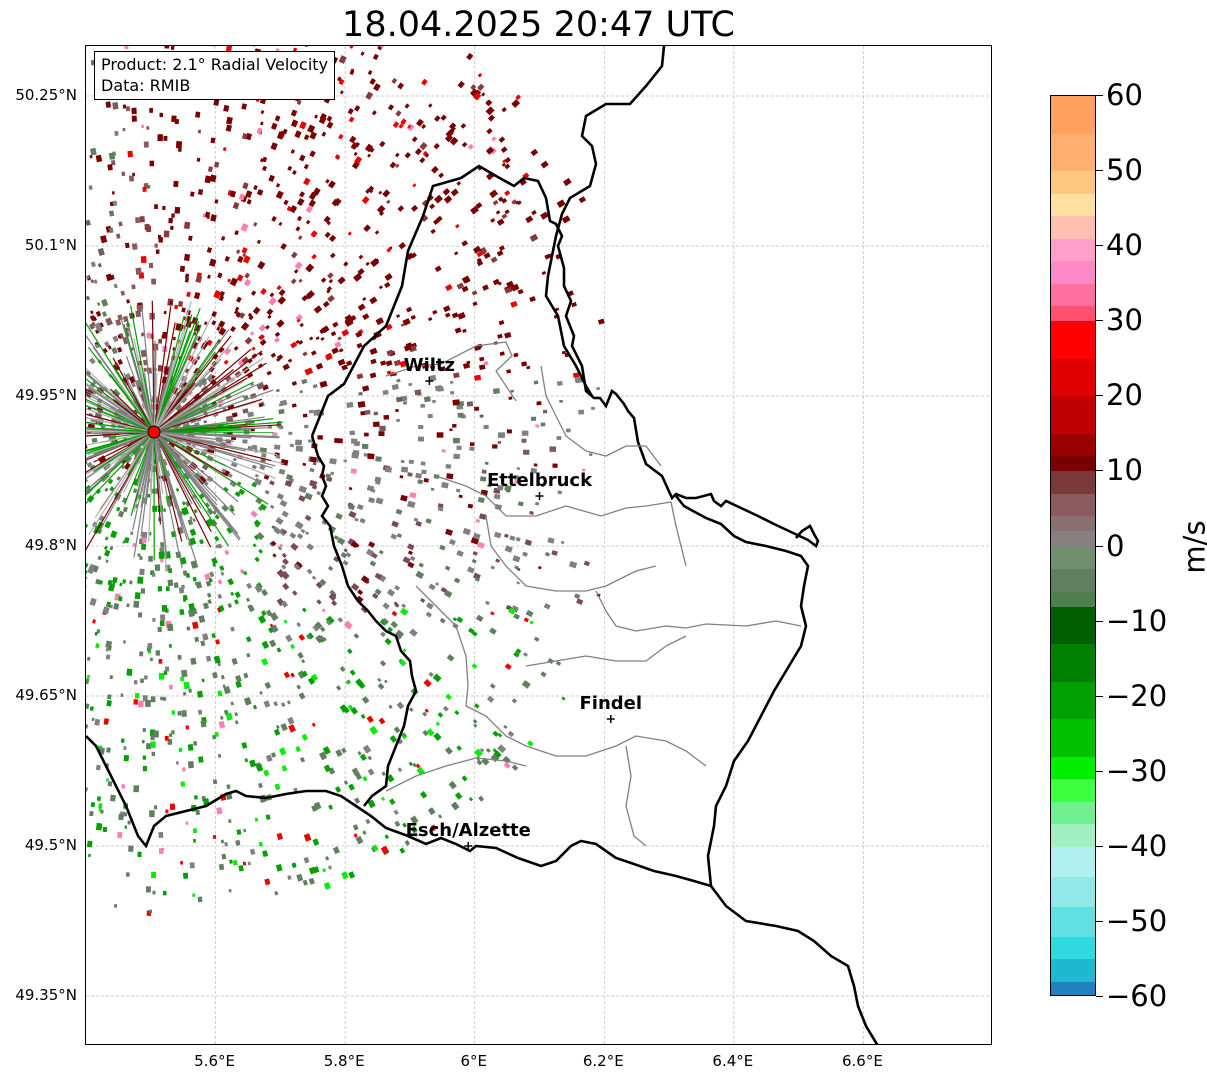 The height and width of the screenshot is (1081, 1207). What do you see at coordinates (46, 695) in the screenshot?
I see `lat-tick-label: 49.65°N` at bounding box center [46, 695].